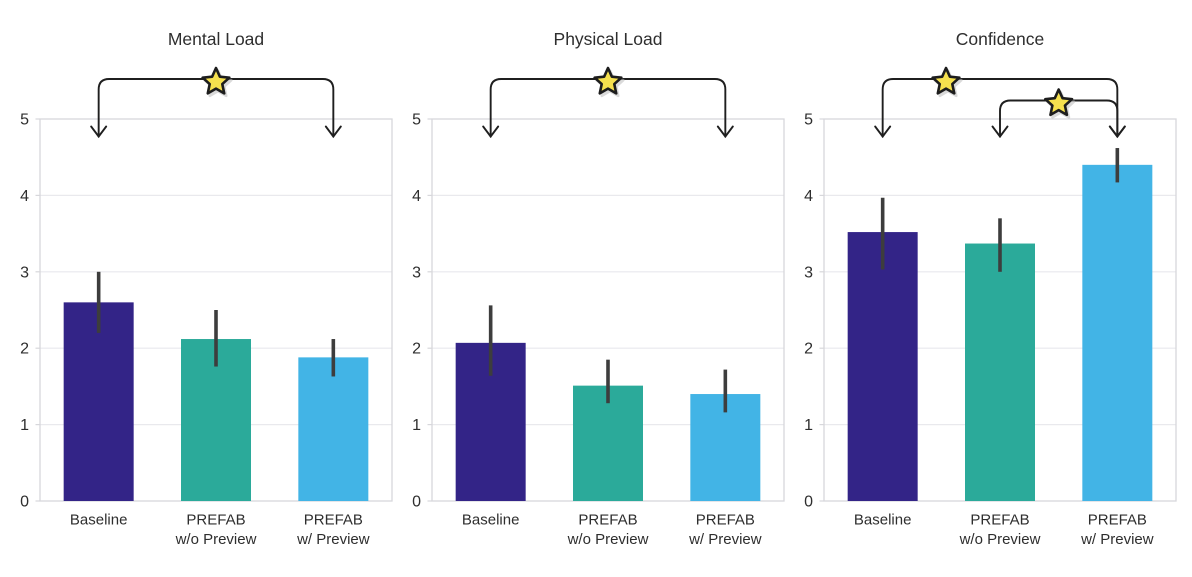 This screenshot has height=577, width=1192. Describe the element at coordinates (216, 39) in the screenshot. I see `panel-title-mental-load: Mental Load` at that location.